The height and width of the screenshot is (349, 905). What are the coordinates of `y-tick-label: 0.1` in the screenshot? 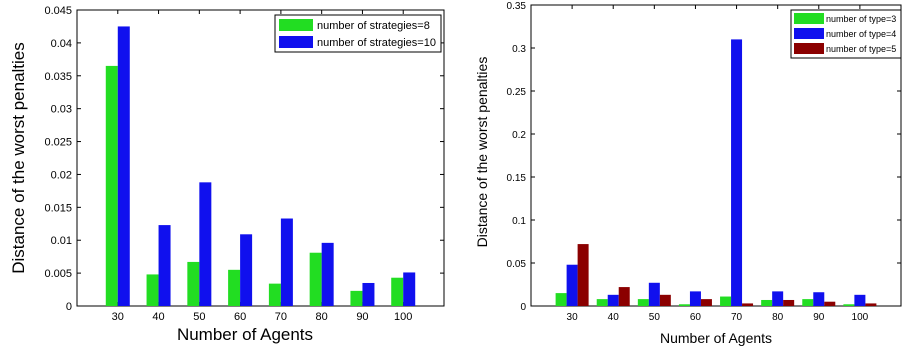 It's located at (519, 221).